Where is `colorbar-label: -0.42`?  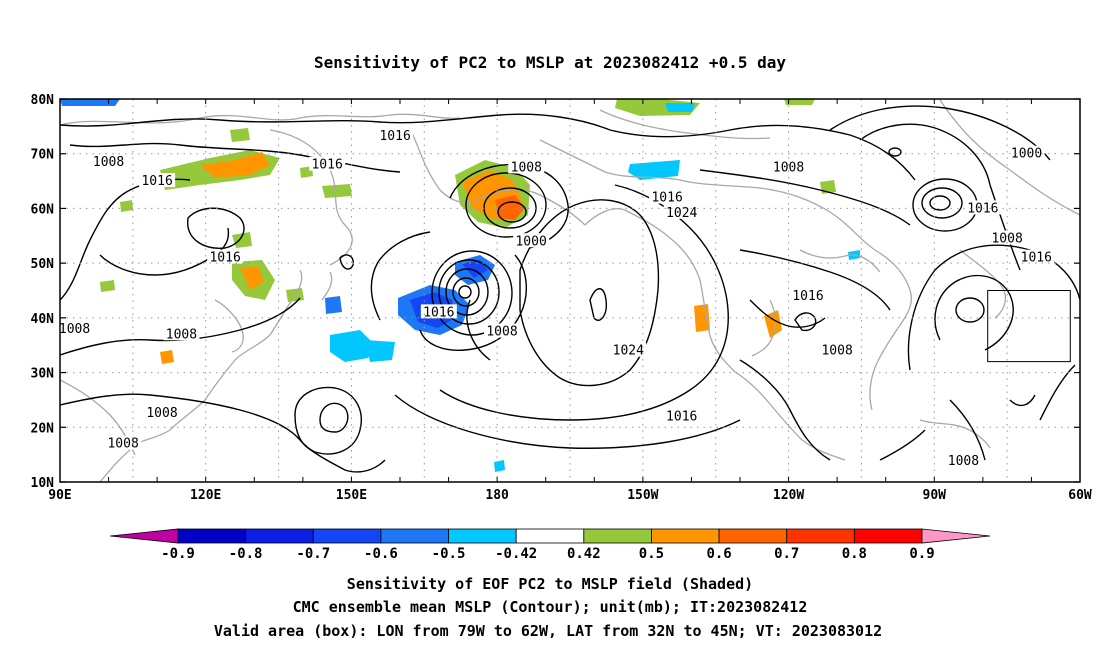 colorbar-label: -0.42 is located at coordinates (516, 554).